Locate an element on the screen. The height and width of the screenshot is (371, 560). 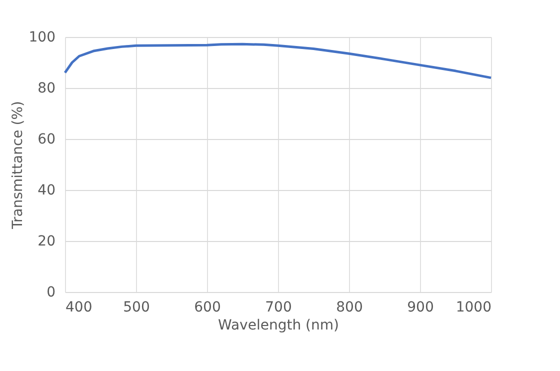
y-axis-title: Transmittance (%) is located at coordinates (18, 165).